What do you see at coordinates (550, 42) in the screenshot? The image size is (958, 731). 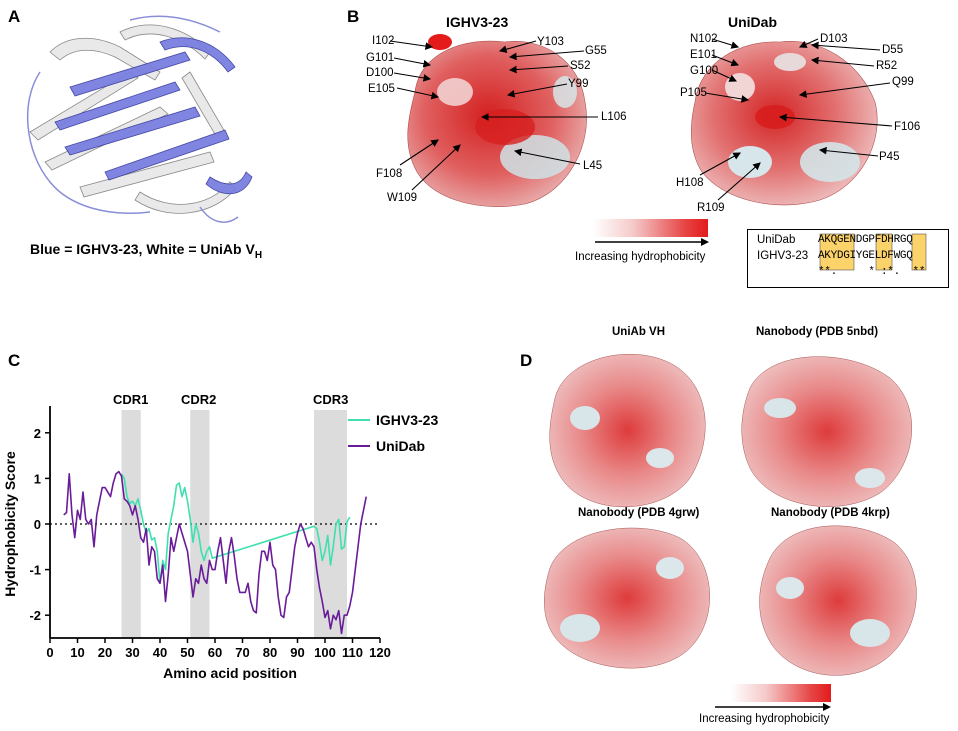 I see `residue-label: Y103` at bounding box center [550, 42].